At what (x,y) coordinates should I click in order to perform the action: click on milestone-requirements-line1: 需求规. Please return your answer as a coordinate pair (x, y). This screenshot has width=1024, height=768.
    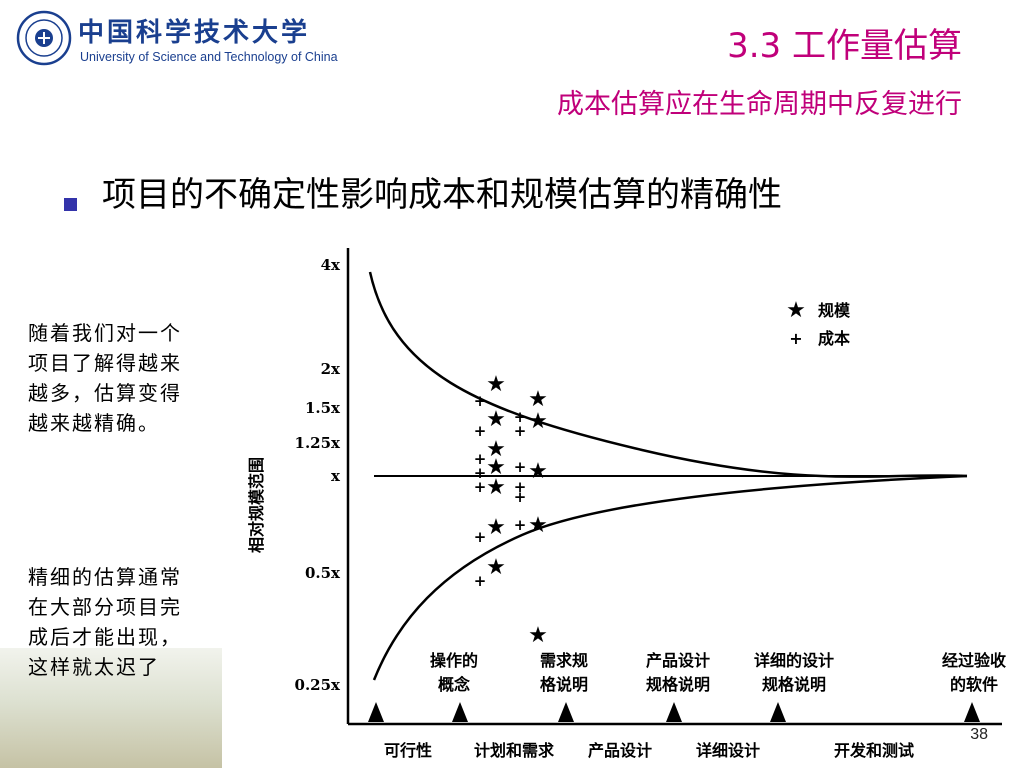
    Looking at the image, I should click on (564, 660).